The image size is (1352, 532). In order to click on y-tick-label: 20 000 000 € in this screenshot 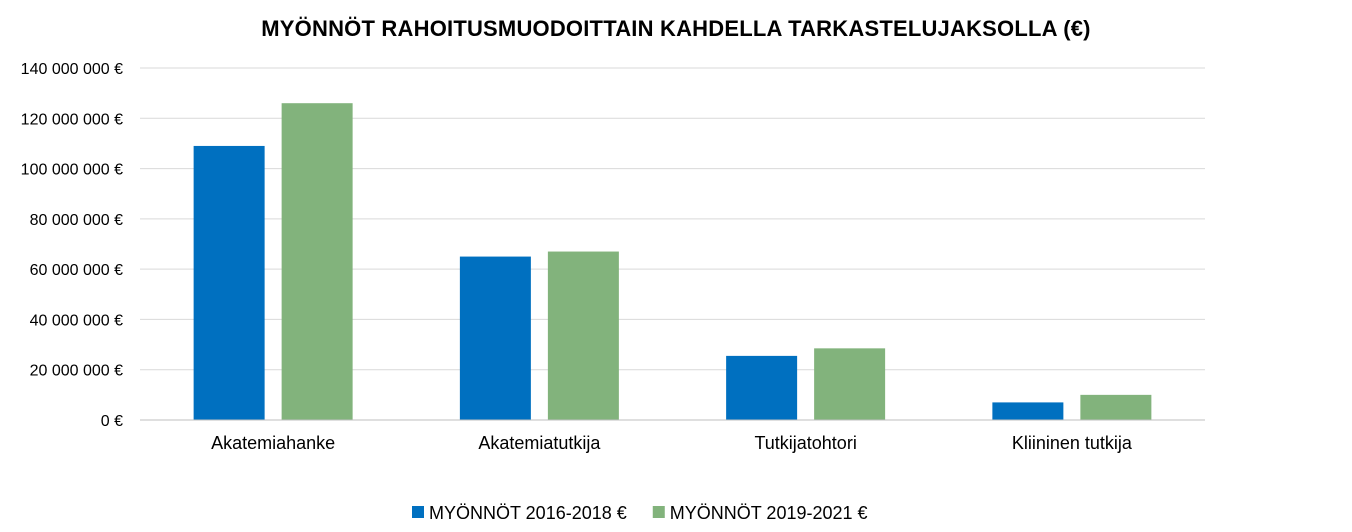, I will do `click(77, 371)`.